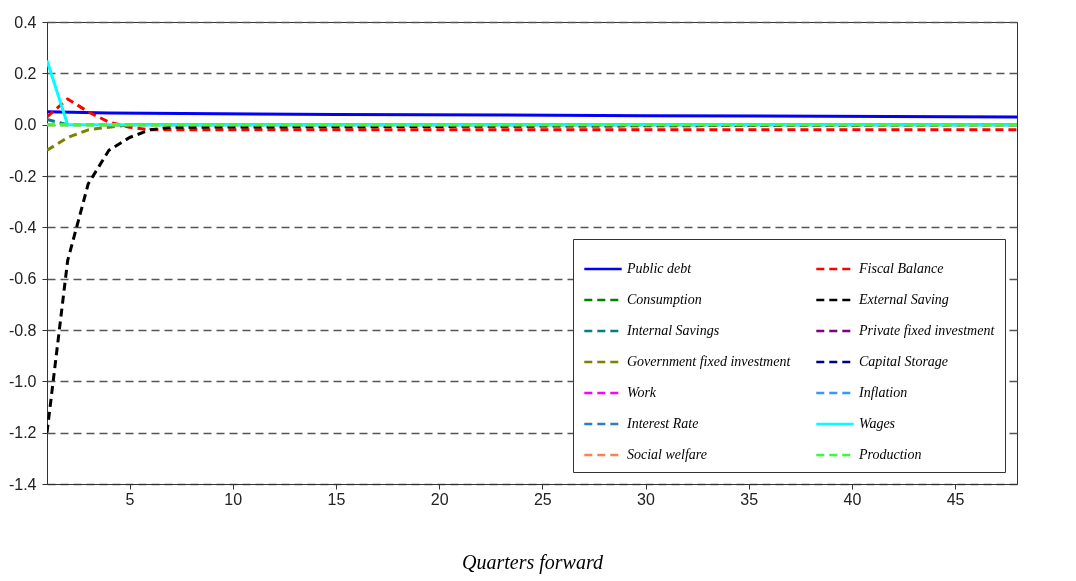 The image size is (1076, 581). What do you see at coordinates (659, 268) in the screenshot?
I see `legend-label: Public debt` at bounding box center [659, 268].